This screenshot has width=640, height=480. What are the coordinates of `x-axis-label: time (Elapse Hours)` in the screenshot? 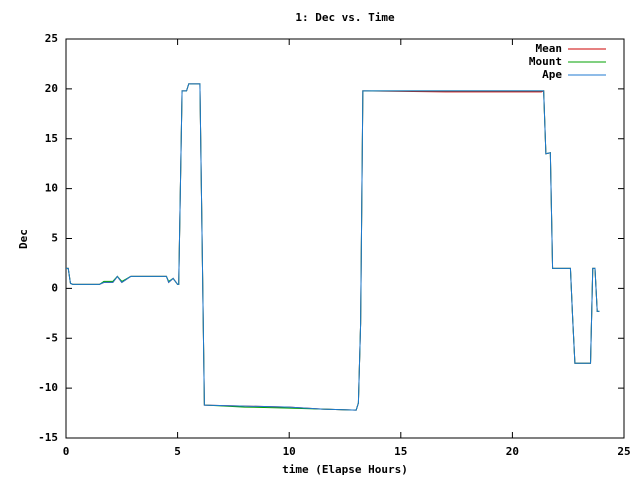 It's located at (345, 469).